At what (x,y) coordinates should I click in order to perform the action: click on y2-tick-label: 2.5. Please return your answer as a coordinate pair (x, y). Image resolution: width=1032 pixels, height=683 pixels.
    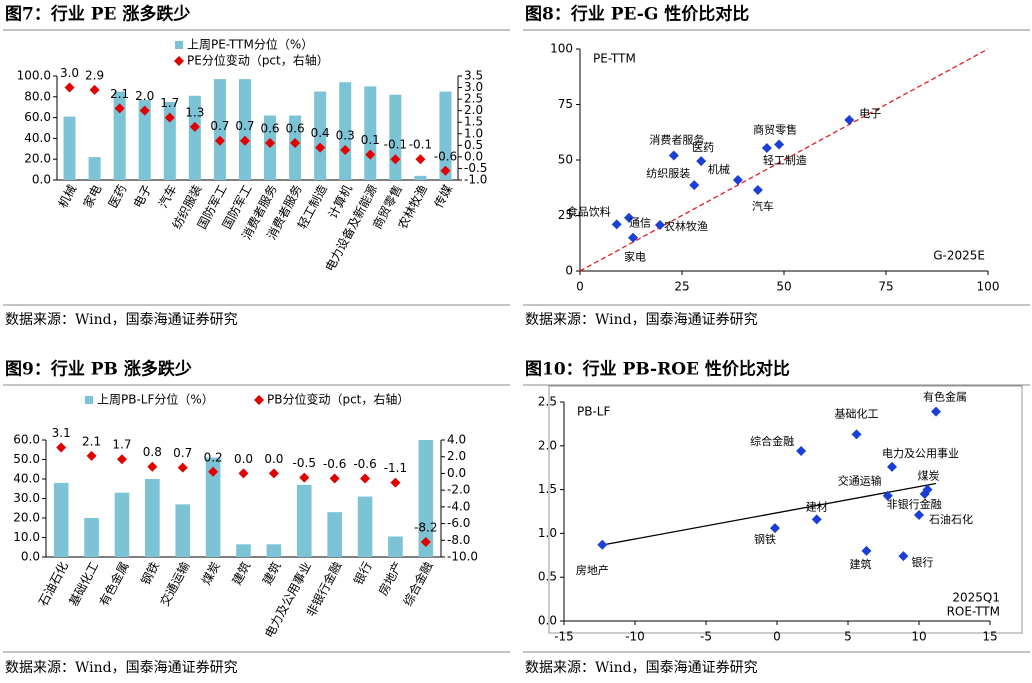
    Looking at the image, I should click on (473, 99).